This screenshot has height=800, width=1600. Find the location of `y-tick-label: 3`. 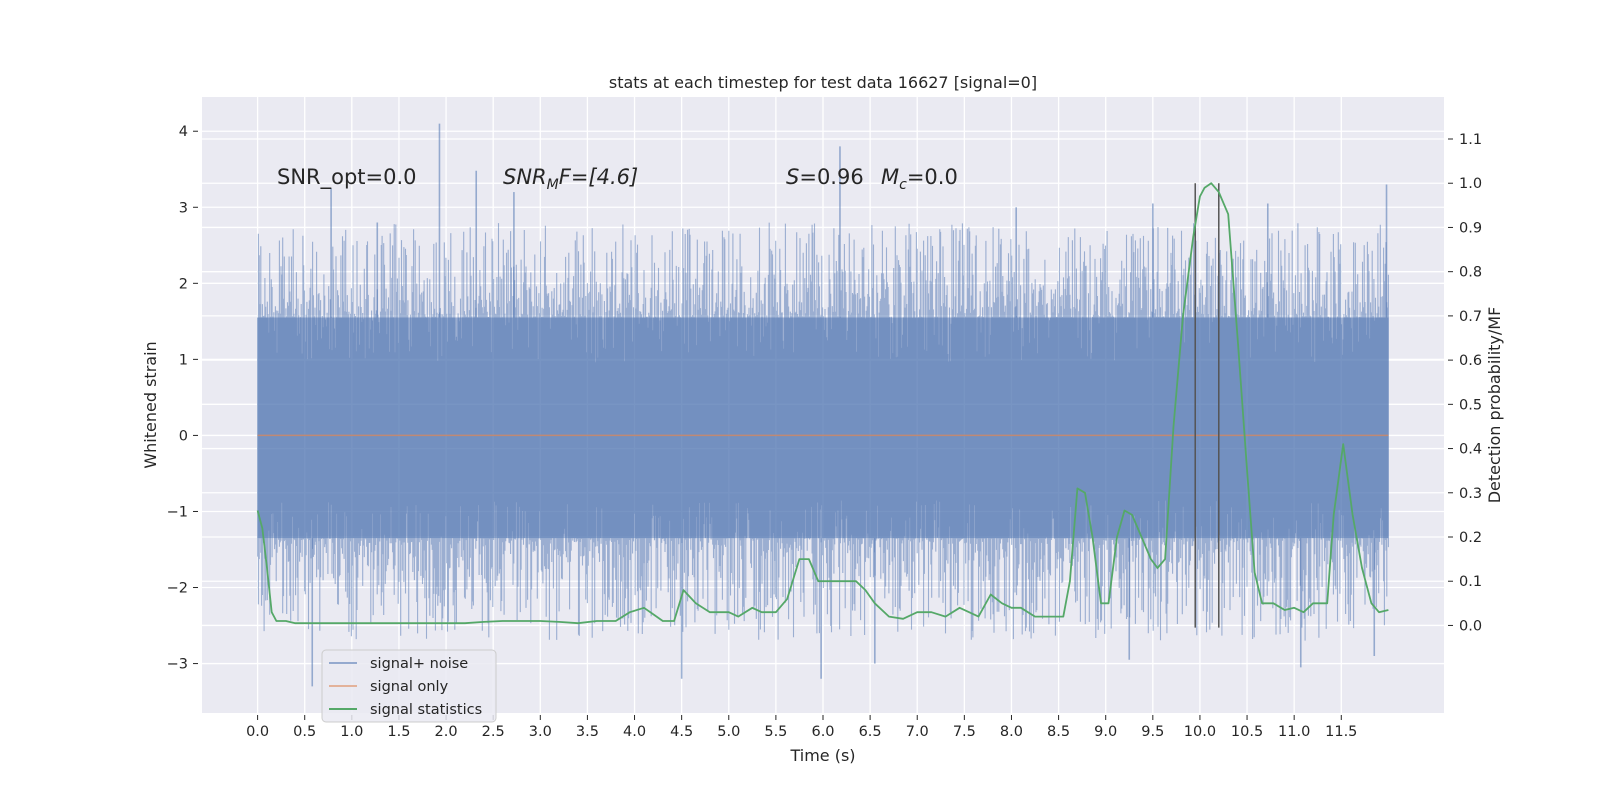

y-tick-label: 3 is located at coordinates (183, 208).